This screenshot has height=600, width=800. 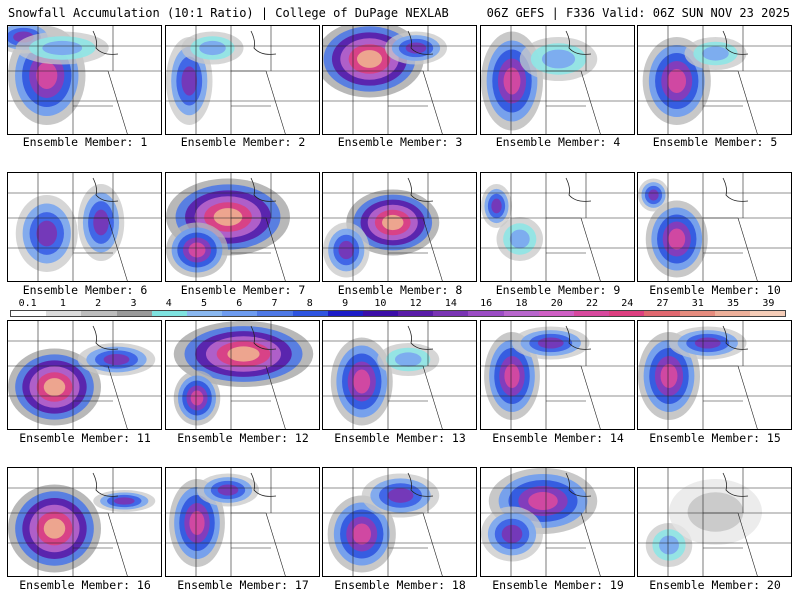 What do you see at coordinates (521, 303) in the screenshot?
I see `legend-tick-label: 18` at bounding box center [521, 303].